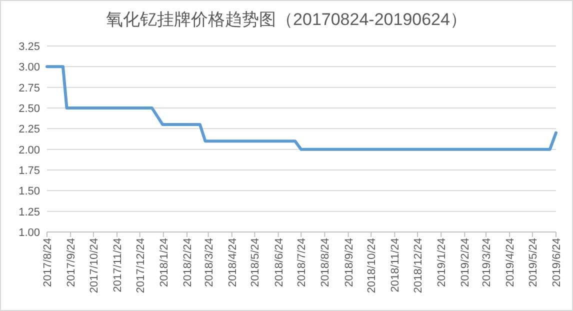  What do you see at coordinates (29, 68) in the screenshot?
I see `y-tick-label: 3.00` at bounding box center [29, 68].